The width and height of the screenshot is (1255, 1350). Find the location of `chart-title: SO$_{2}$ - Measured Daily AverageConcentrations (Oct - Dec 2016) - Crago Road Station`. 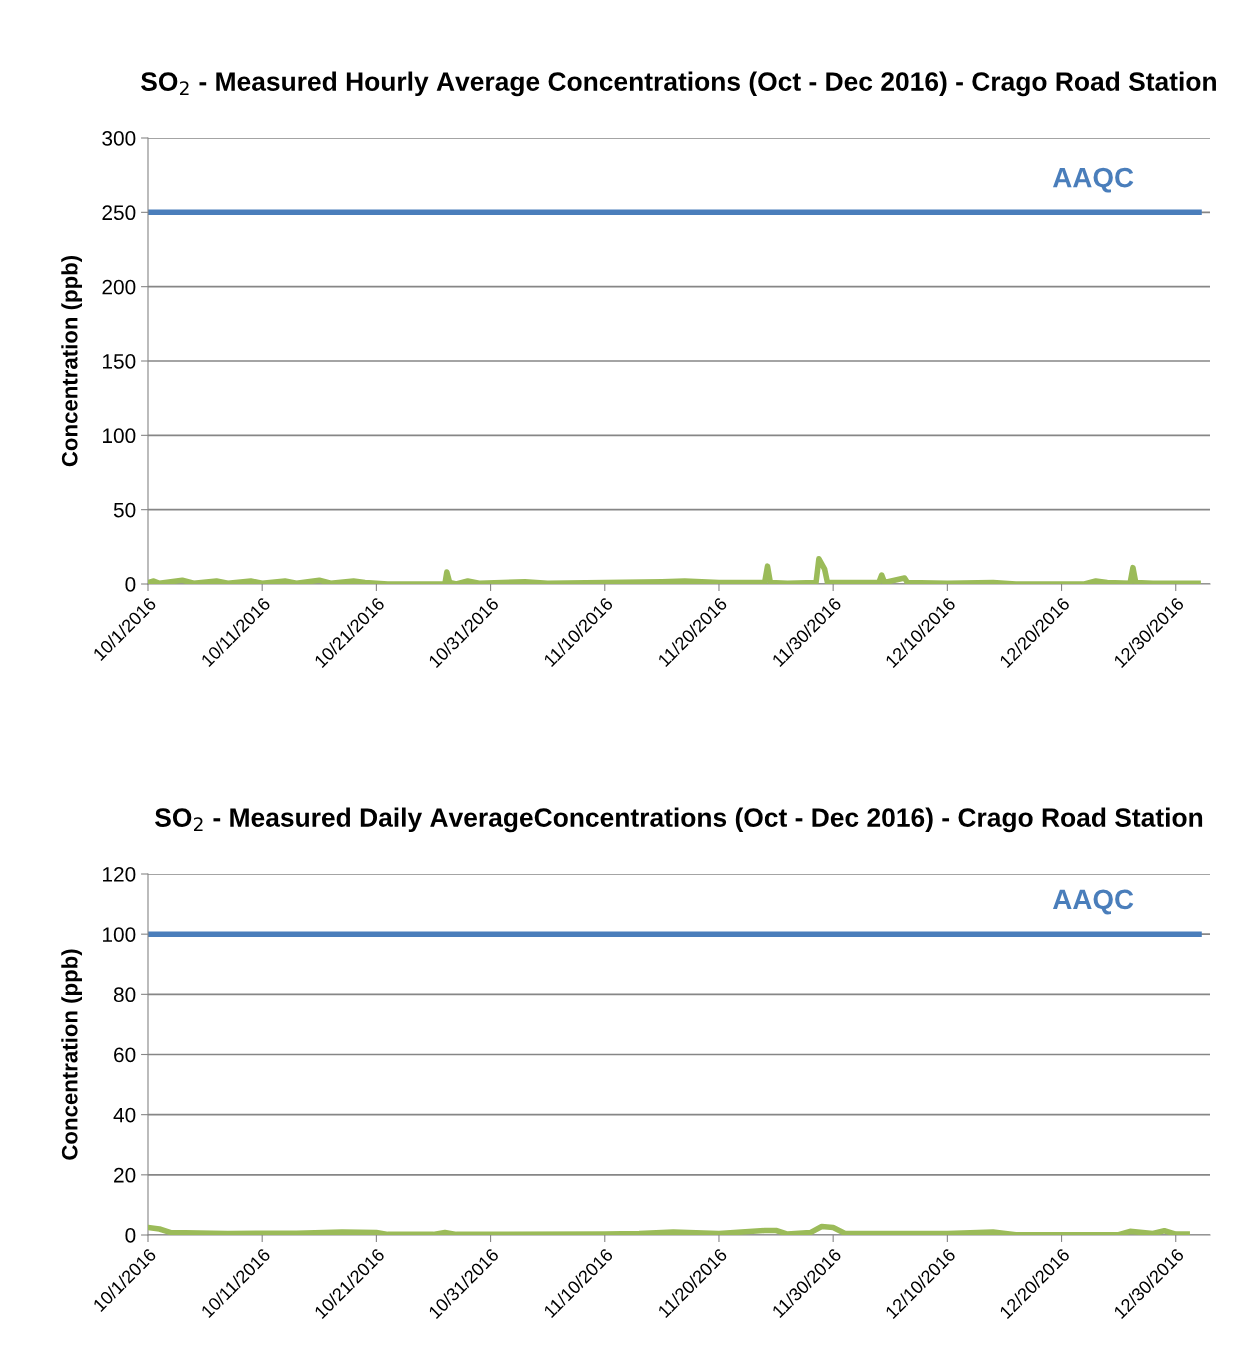

chart-title: SO$_{2}$ - Measured Daily AverageConcentrations (Oct - Dec 2016) - Crago Road Station is located at coordinates (679, 820).